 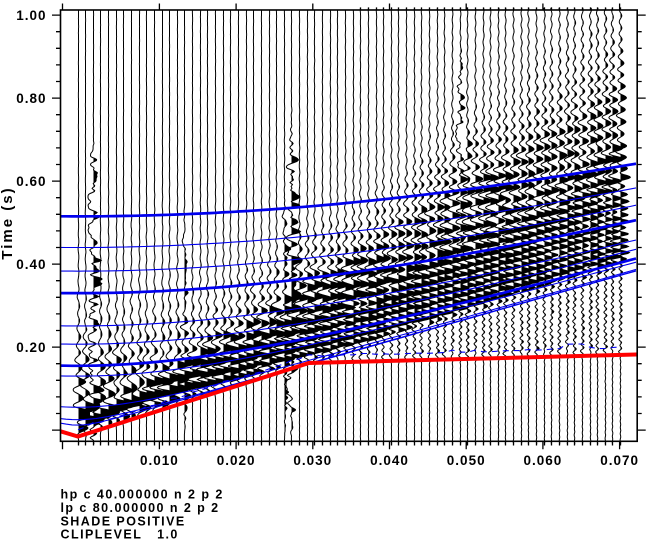 What do you see at coordinates (389, 460) in the screenshot?
I see `svg-text: 0.040` at bounding box center [389, 460].